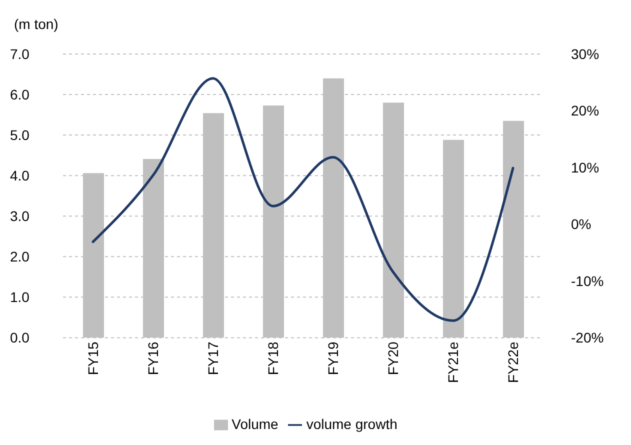  What do you see at coordinates (20, 338) in the screenshot?
I see `y-tick-label: 0.0` at bounding box center [20, 338].